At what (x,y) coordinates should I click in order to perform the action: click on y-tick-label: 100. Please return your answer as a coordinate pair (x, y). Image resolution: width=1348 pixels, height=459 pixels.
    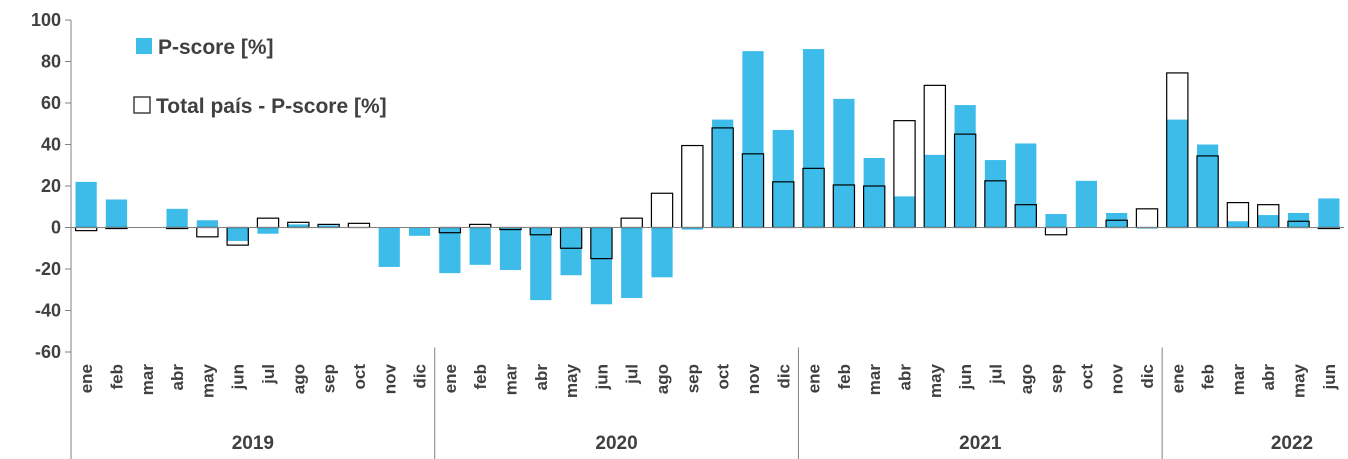
    Looking at the image, I should click on (46, 20).